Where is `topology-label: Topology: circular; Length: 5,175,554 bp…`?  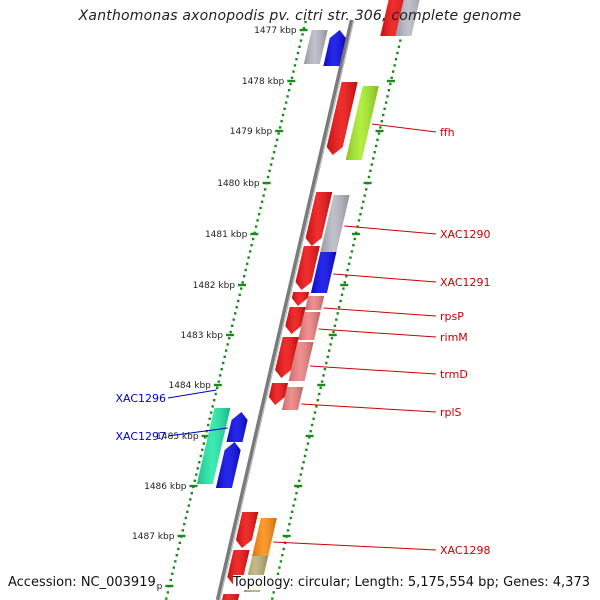 topology-label: Topology: circular; Length: 5,175,554 bp… is located at coordinates (411, 582).